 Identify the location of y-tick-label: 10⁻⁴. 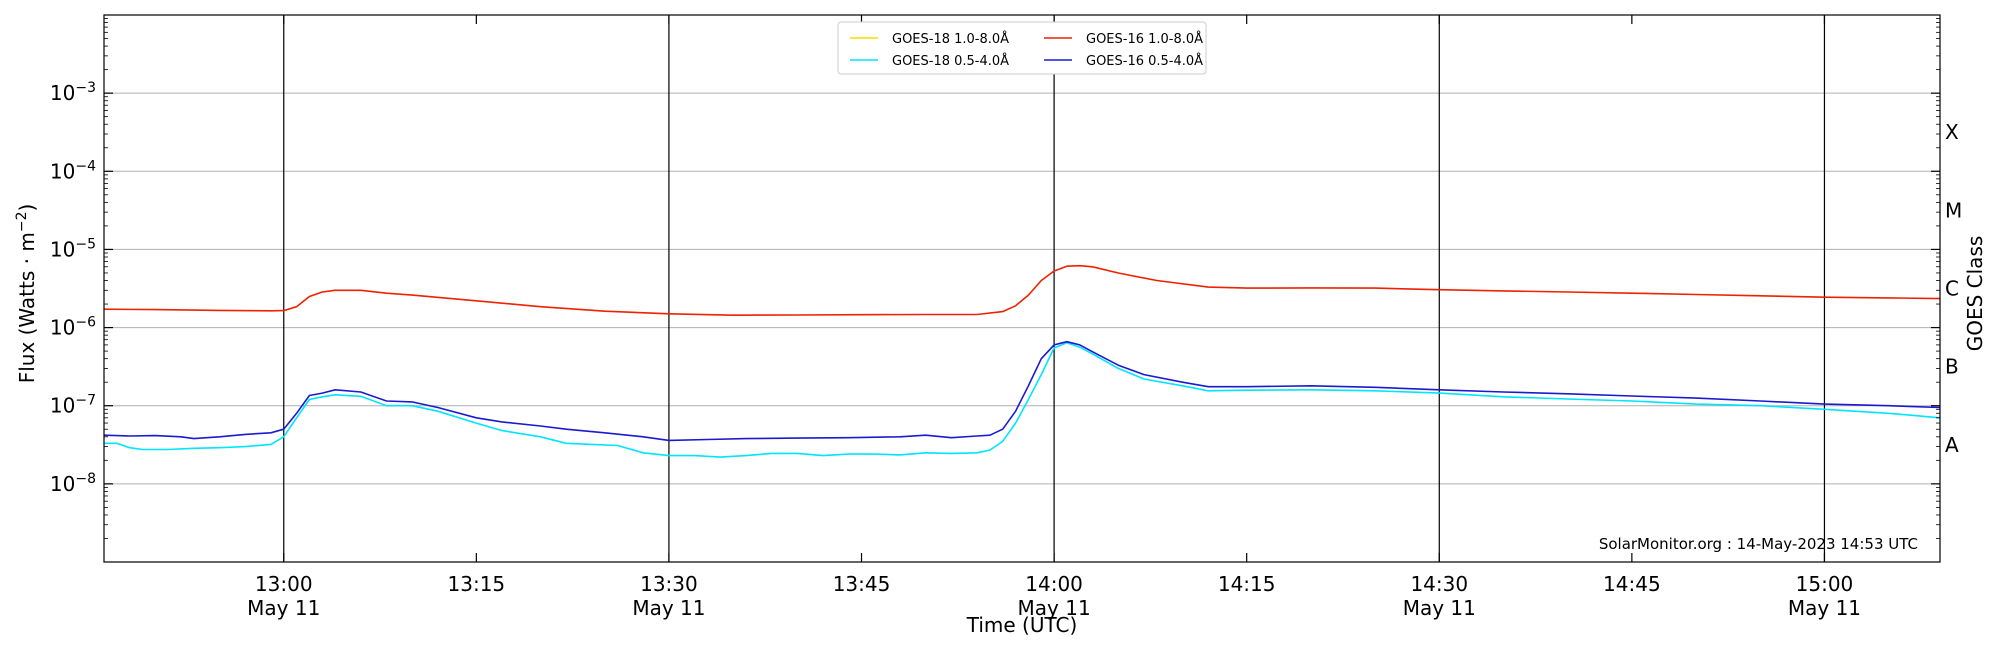
(73, 170).